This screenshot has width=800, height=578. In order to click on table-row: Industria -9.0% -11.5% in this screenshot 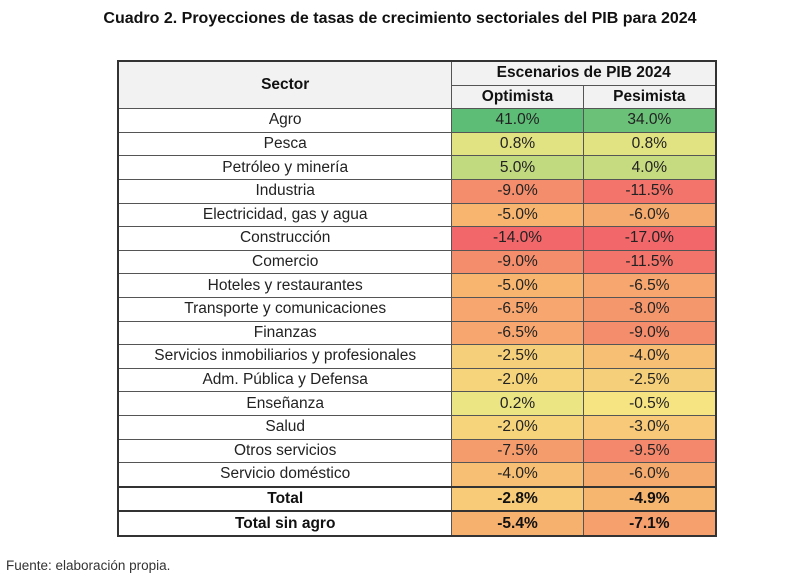, I will do `click(417, 191)`.